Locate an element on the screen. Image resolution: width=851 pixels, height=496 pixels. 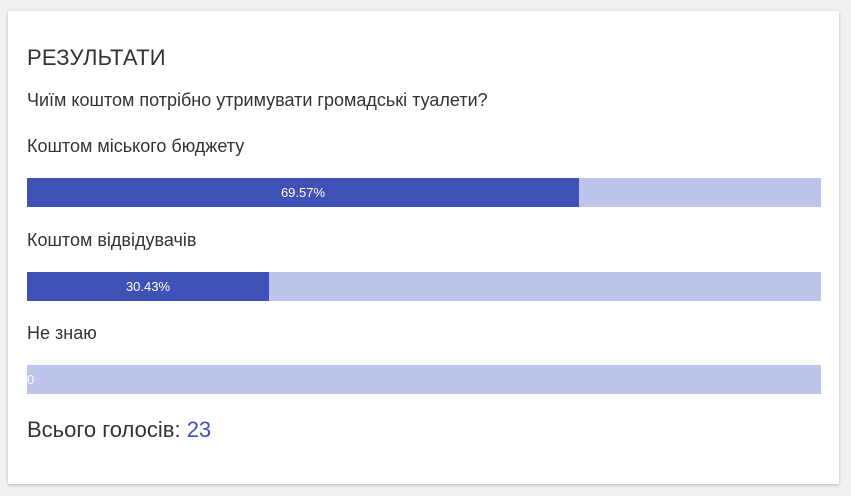
results-heading: РЕЗУЛЬТАТИ is located at coordinates (96, 57).